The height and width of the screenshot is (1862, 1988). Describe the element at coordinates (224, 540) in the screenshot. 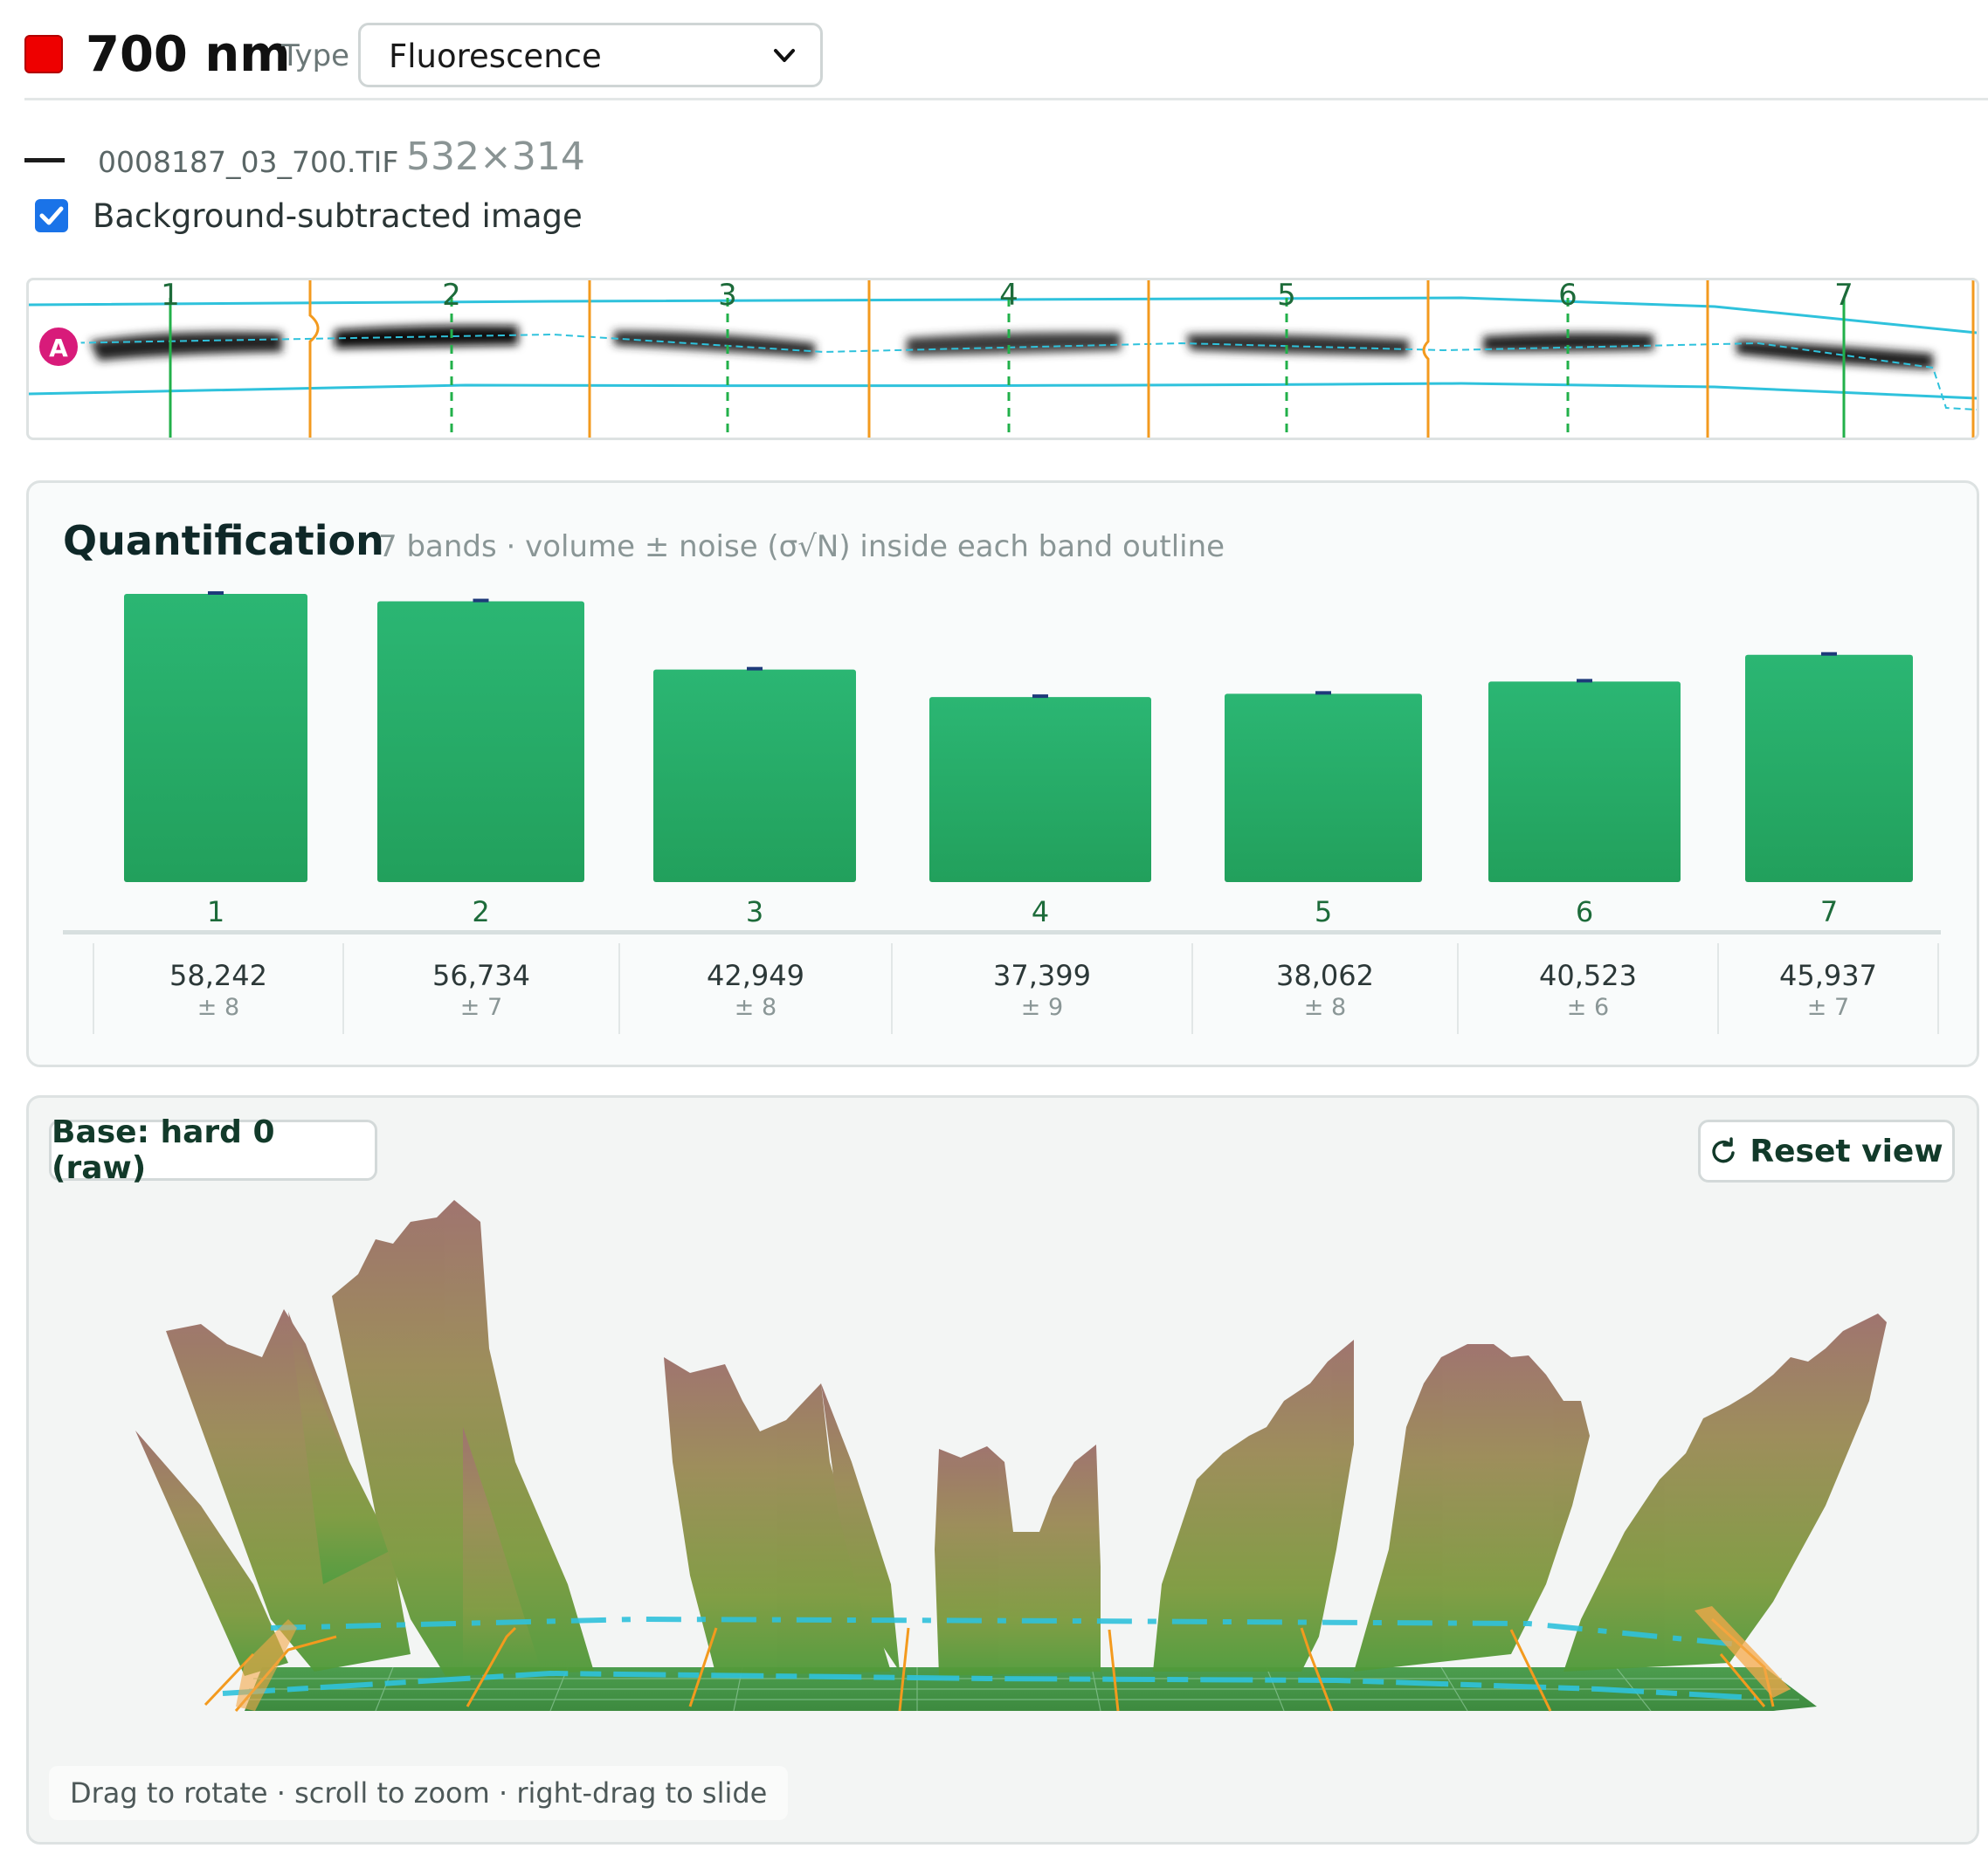

I see `quantification-title: Quantification` at that location.